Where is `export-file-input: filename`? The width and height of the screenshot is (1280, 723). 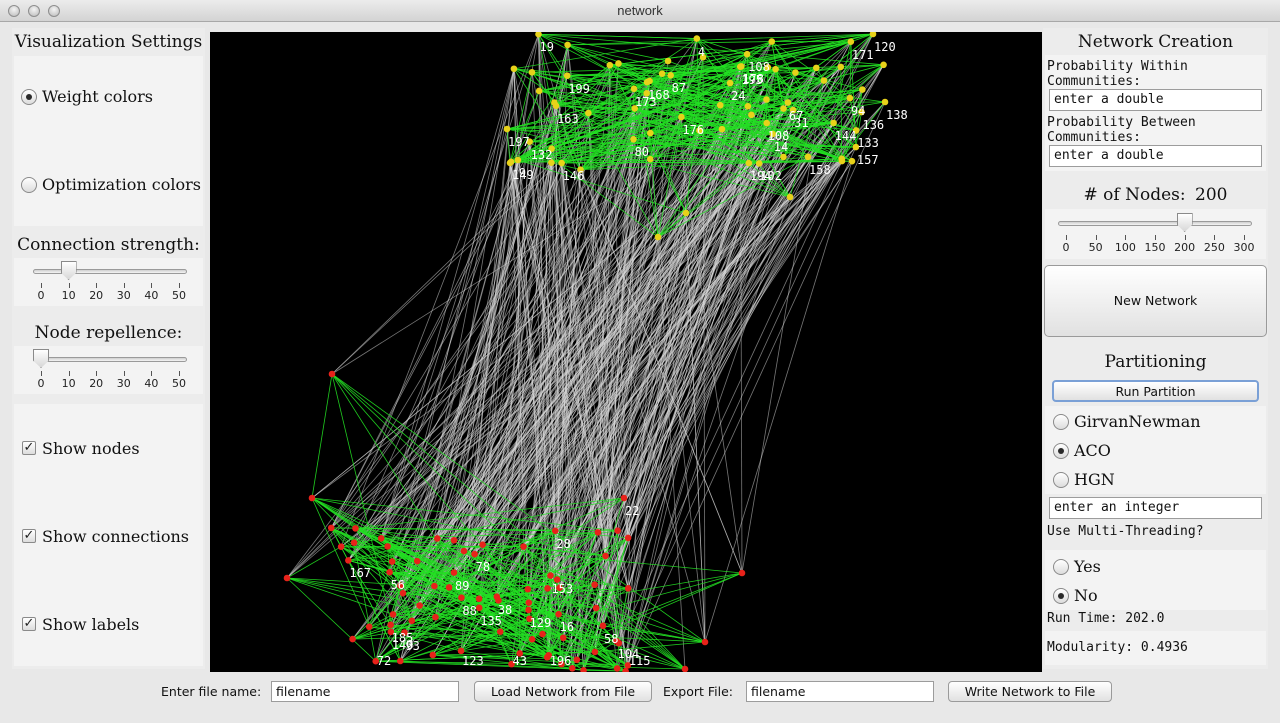
export-file-input: filename is located at coordinates (840, 691).